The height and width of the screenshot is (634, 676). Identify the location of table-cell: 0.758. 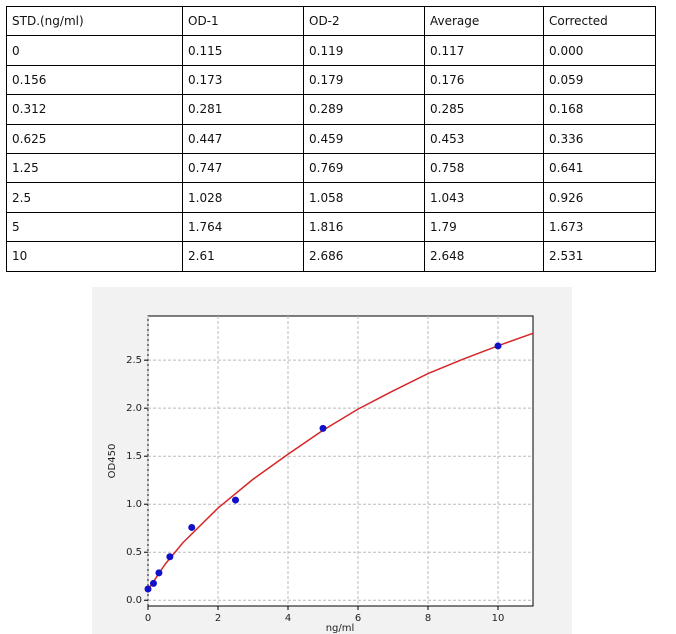
(484, 168).